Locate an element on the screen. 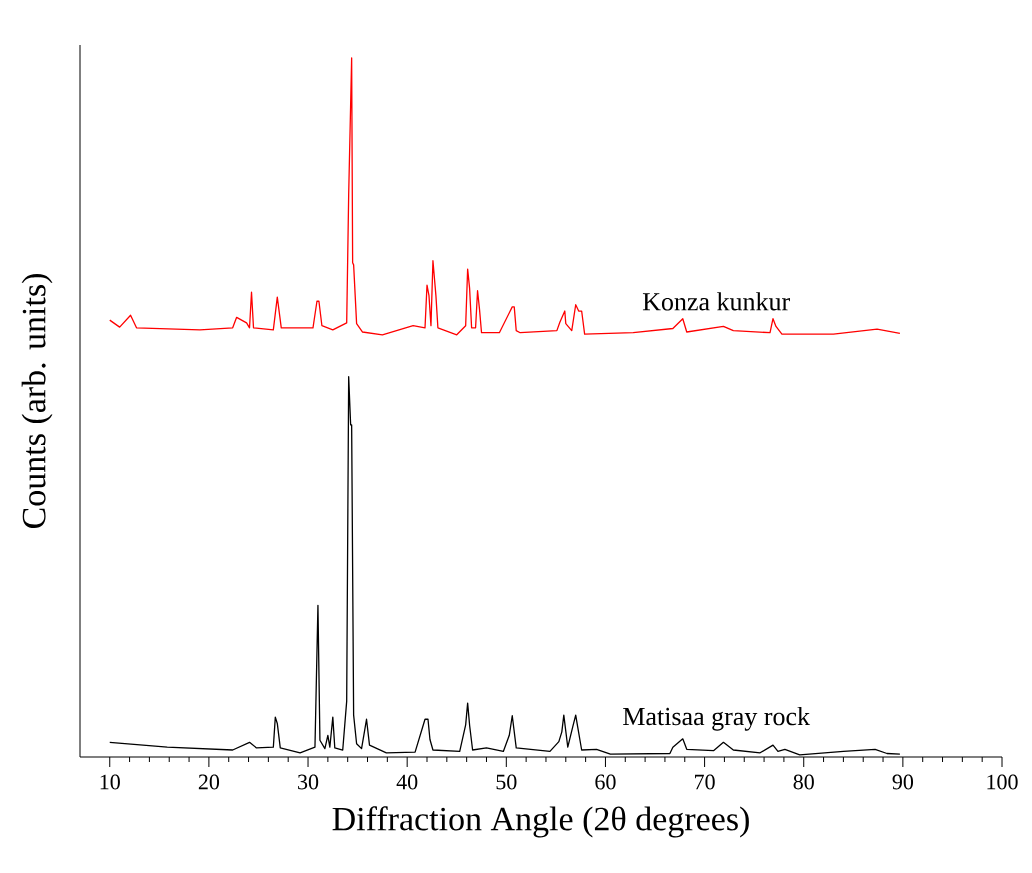 This screenshot has width=1032, height=873. x-tick-label: 60 is located at coordinates (605, 782).